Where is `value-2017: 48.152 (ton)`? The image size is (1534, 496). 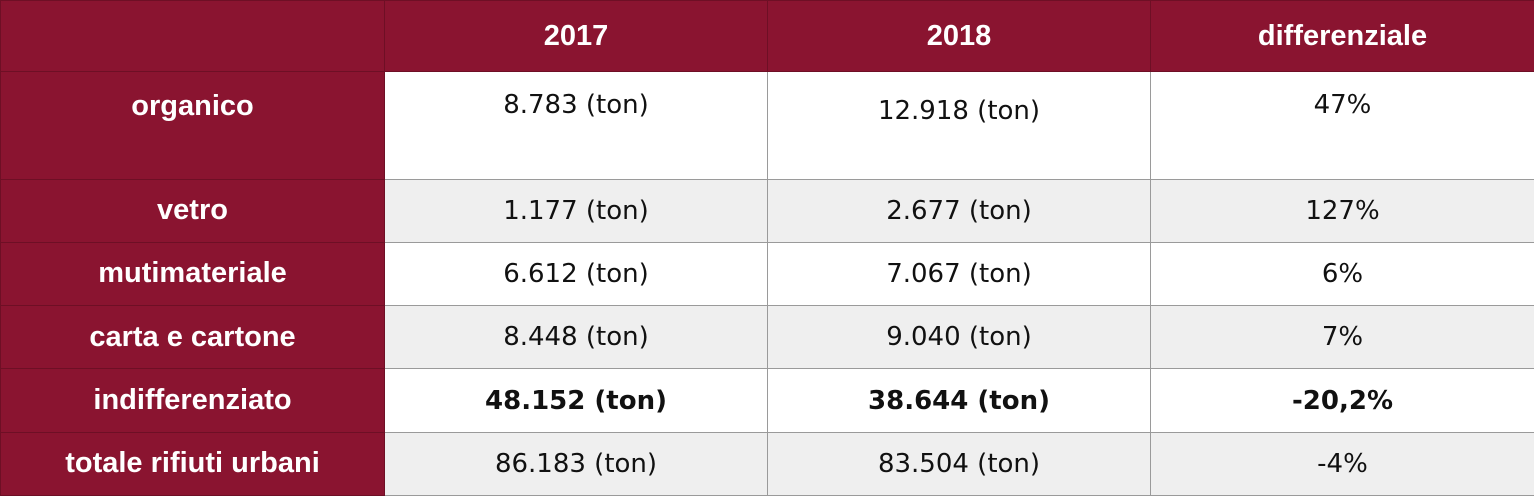 value-2017: 48.152 (ton) is located at coordinates (576, 400).